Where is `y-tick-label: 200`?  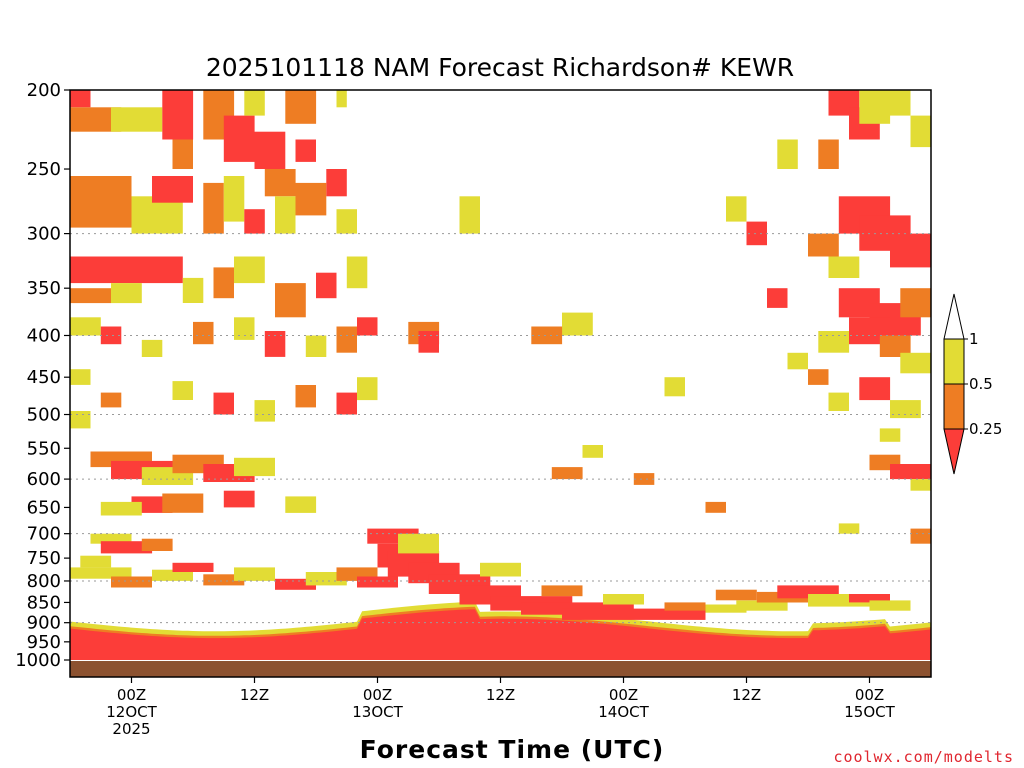
y-tick-label: 200 is located at coordinates (44, 90).